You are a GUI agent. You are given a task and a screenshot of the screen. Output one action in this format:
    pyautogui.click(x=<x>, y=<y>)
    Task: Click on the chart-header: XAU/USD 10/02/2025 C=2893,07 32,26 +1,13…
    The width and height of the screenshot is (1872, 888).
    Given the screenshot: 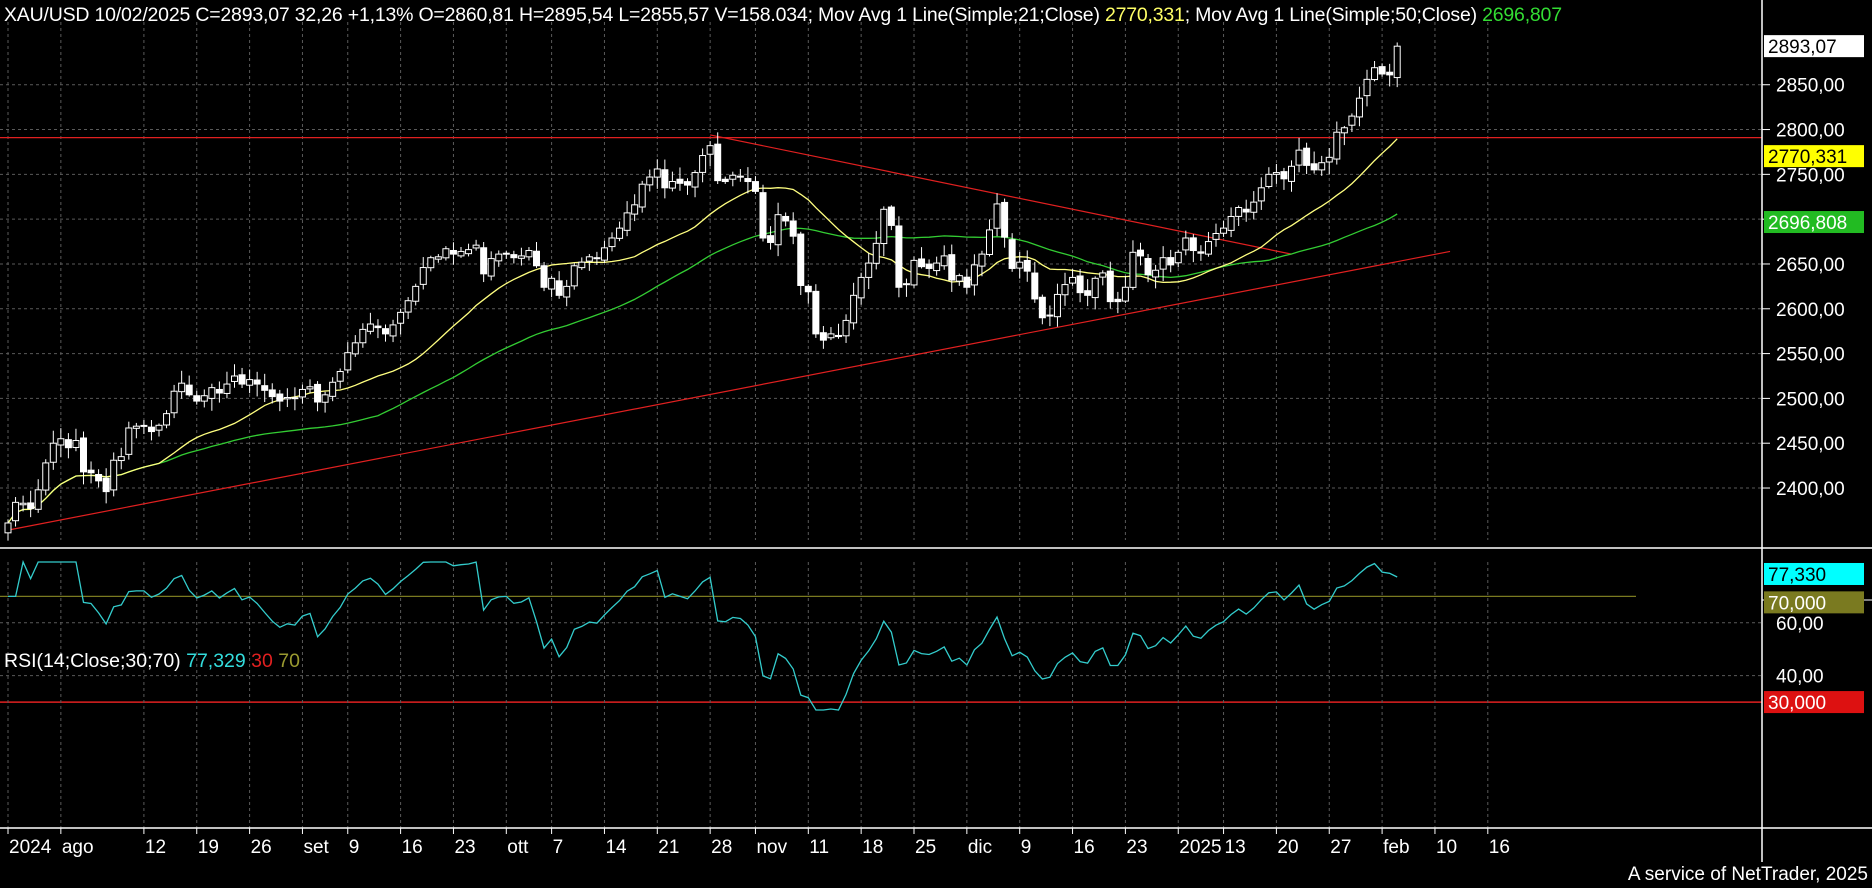 What is the action you would take?
    pyautogui.click(x=783, y=15)
    